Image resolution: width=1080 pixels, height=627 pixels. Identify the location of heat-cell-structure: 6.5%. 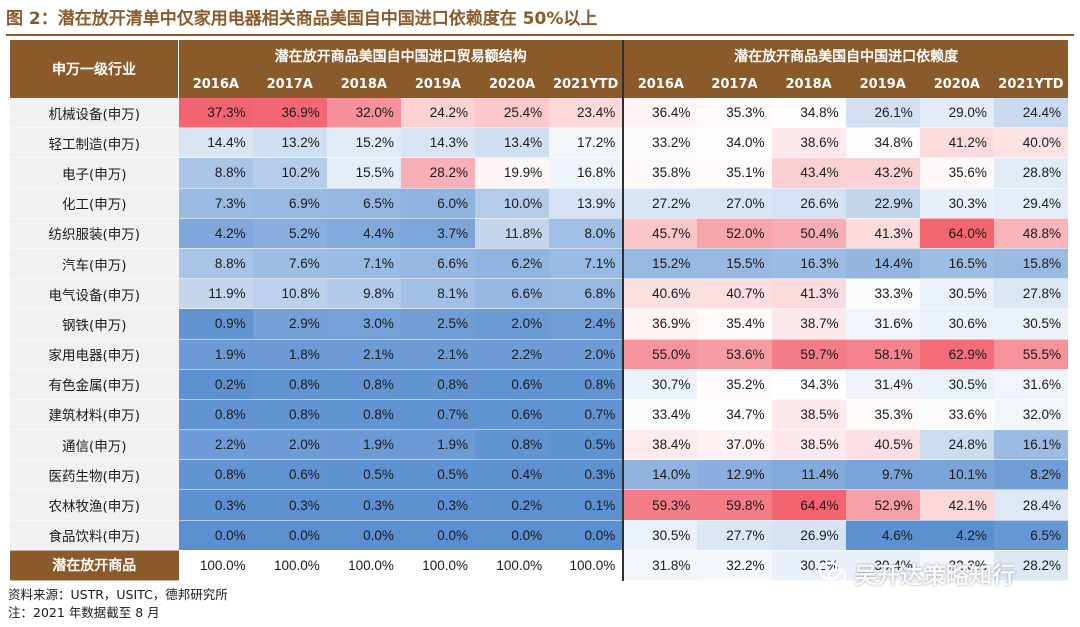
(363, 203).